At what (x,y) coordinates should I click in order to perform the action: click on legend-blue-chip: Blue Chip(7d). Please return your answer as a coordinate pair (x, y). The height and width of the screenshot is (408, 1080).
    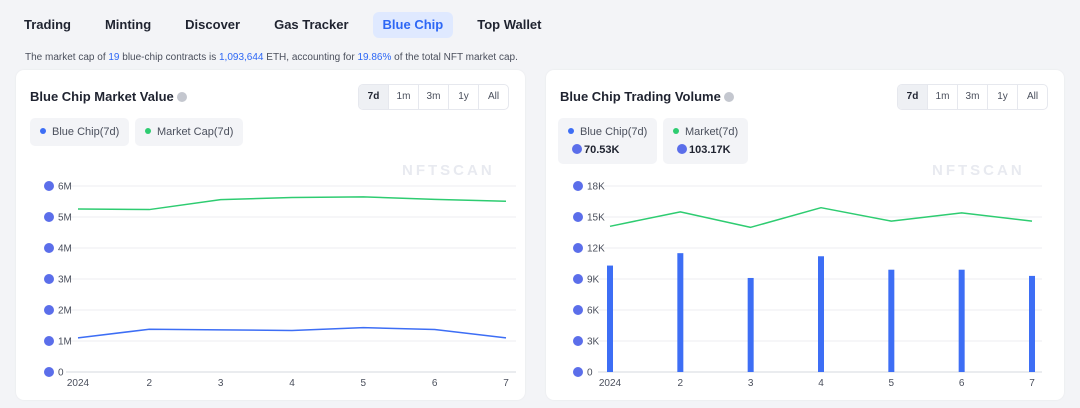
    Looking at the image, I should click on (80, 132).